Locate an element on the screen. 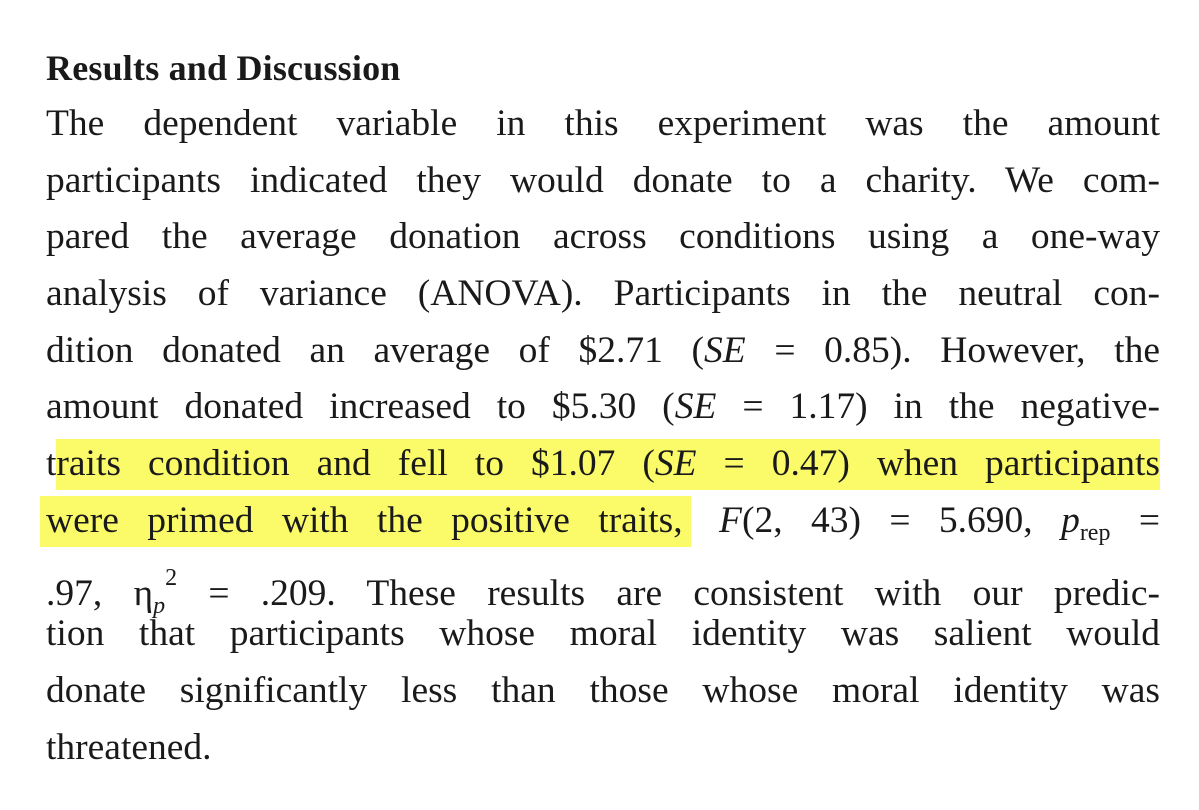 Image resolution: width=1199 pixels, height=810 pixels. f-values: (2, 43) = 5.690, is located at coordinates (887, 520).